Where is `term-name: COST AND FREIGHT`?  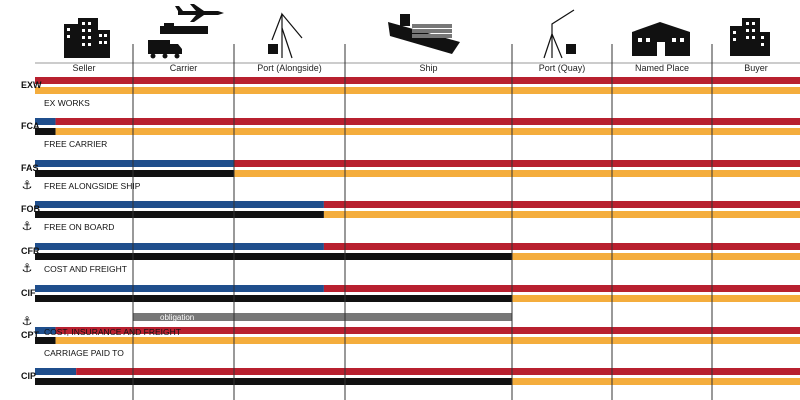
term-name: COST AND FREIGHT is located at coordinates (85, 269).